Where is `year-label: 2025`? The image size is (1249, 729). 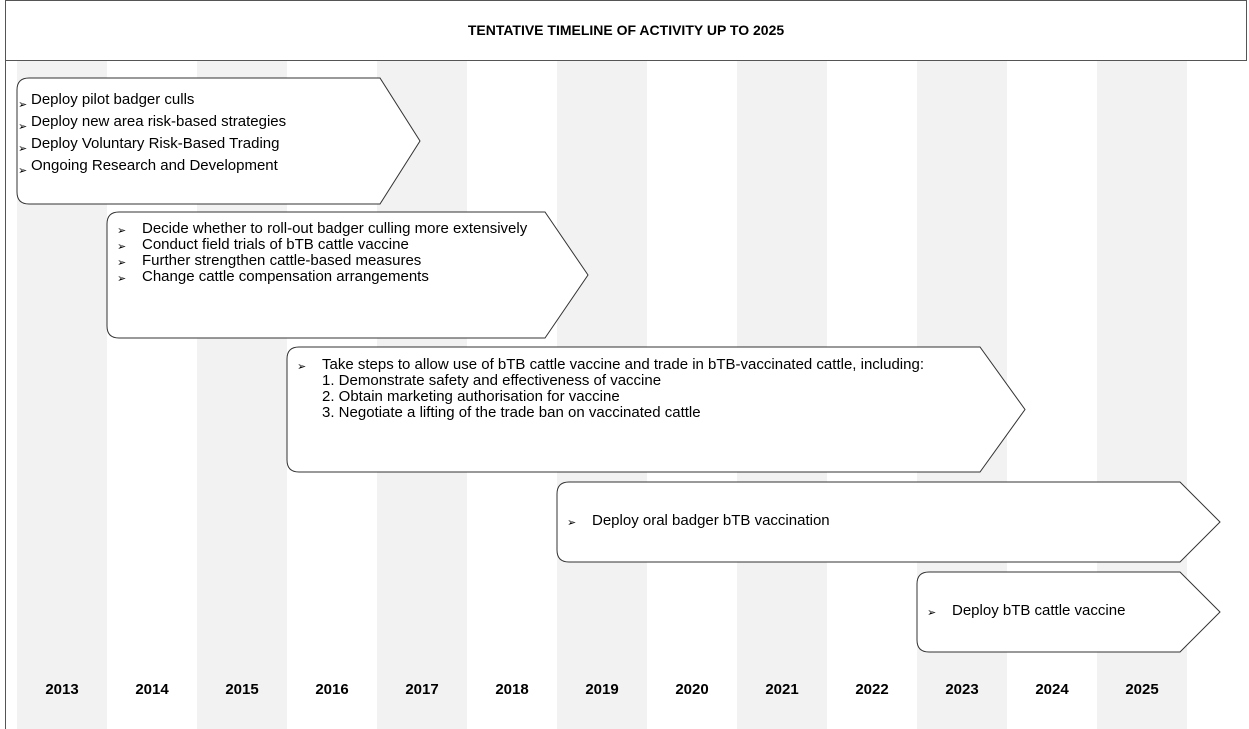 year-label: 2025 is located at coordinates (1142, 689).